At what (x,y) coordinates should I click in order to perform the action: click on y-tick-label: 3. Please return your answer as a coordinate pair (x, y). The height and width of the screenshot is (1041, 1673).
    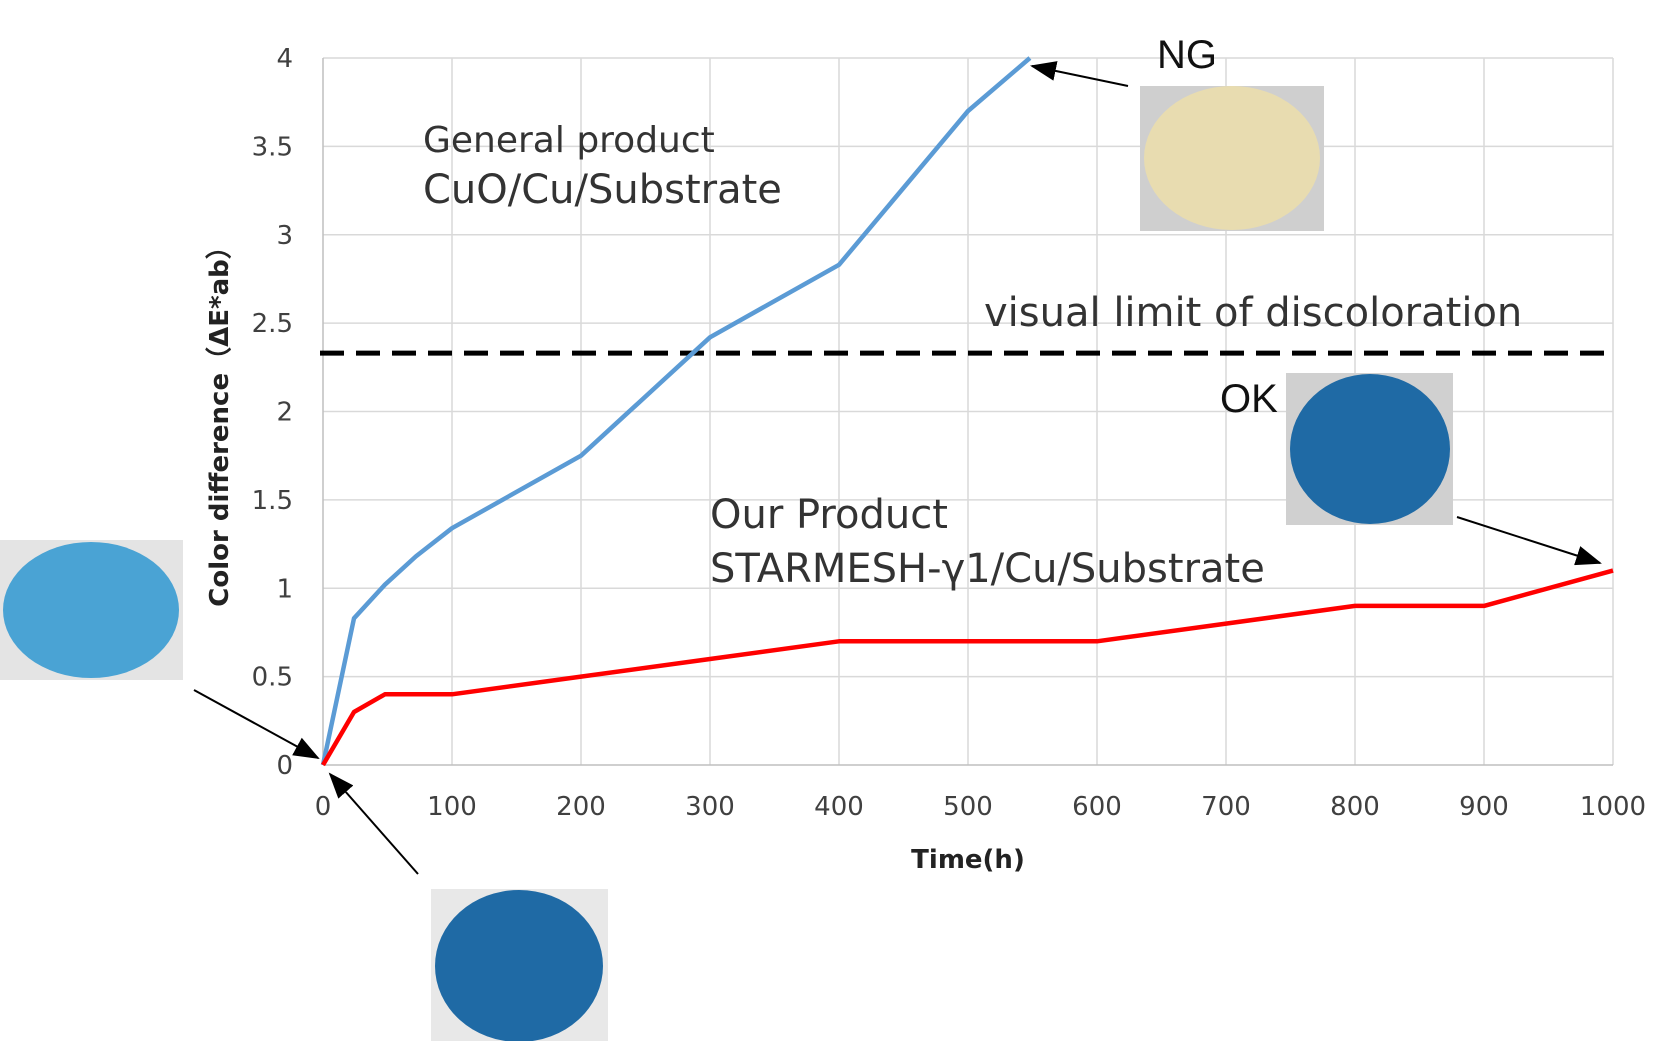
    Looking at the image, I should click on (284, 236).